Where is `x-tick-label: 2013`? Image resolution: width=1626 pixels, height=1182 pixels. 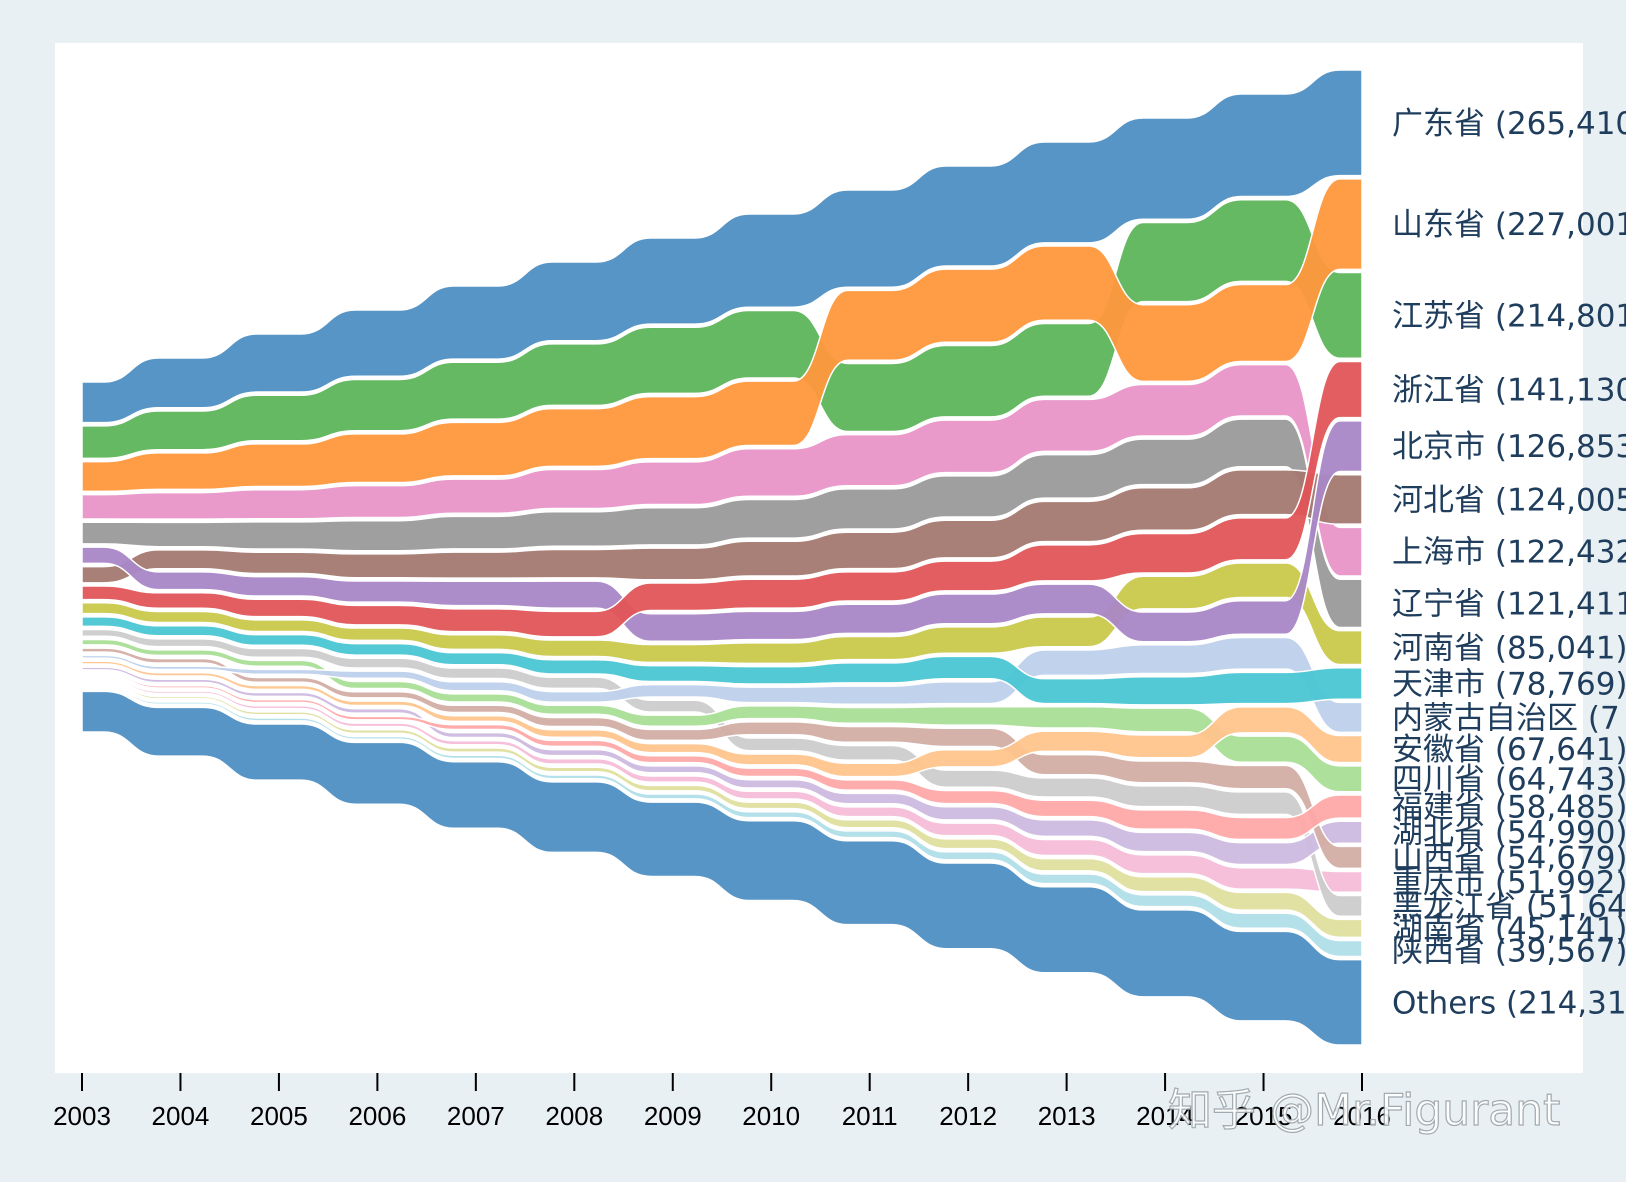 x-tick-label: 2013 is located at coordinates (1067, 1116).